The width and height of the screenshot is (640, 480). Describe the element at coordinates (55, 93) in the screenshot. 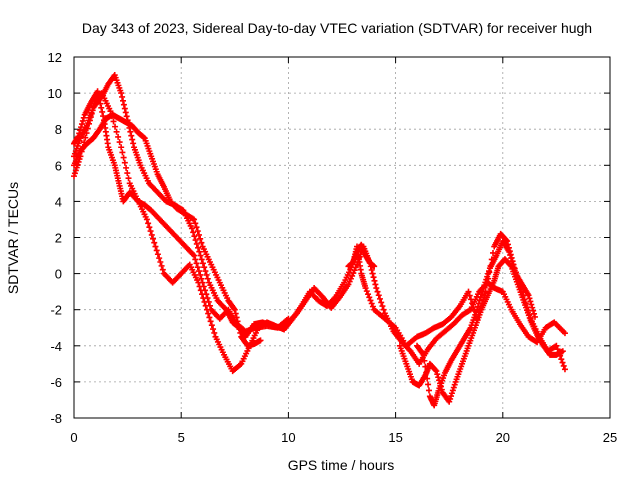

I see `y-tick-label: 10` at that location.